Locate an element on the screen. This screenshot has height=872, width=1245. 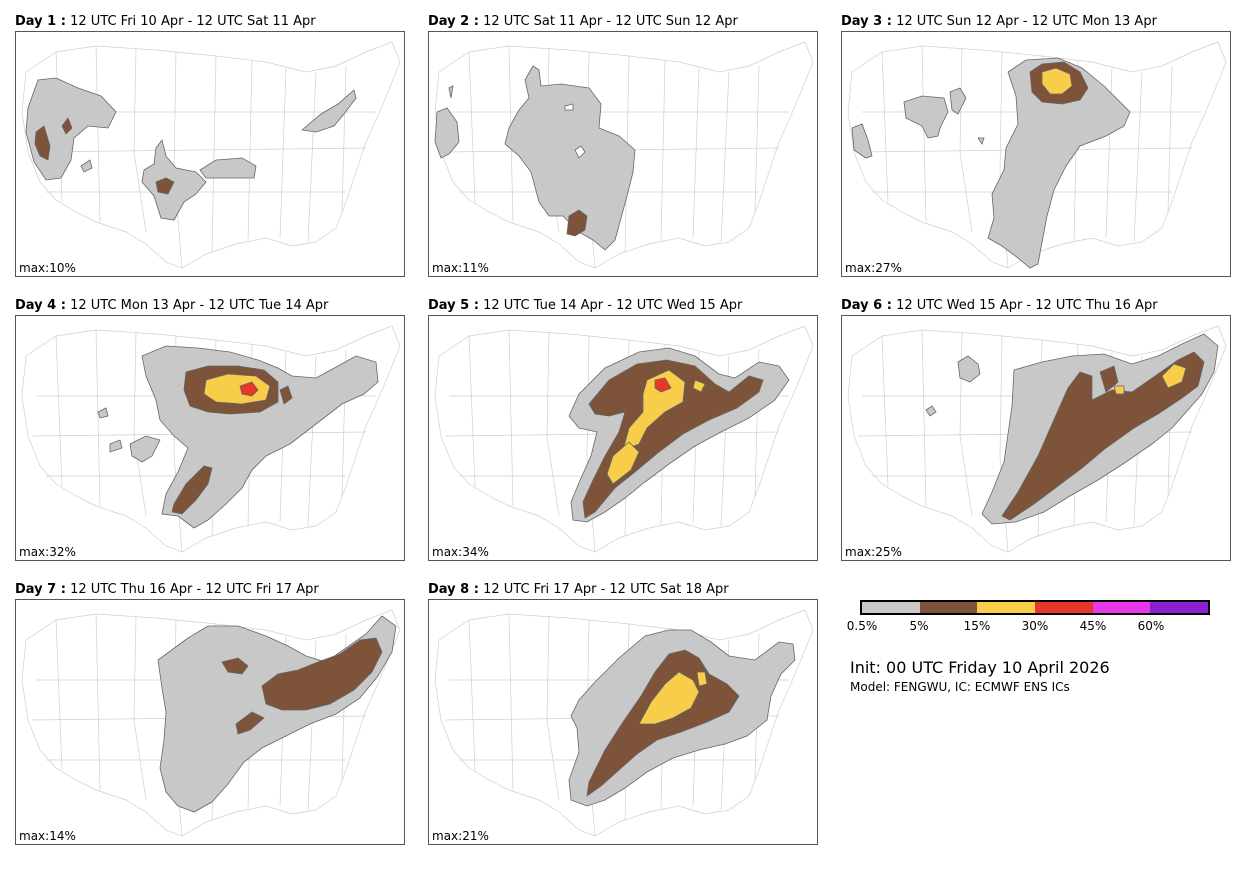
colorbar is located at coordinates (1035, 607).